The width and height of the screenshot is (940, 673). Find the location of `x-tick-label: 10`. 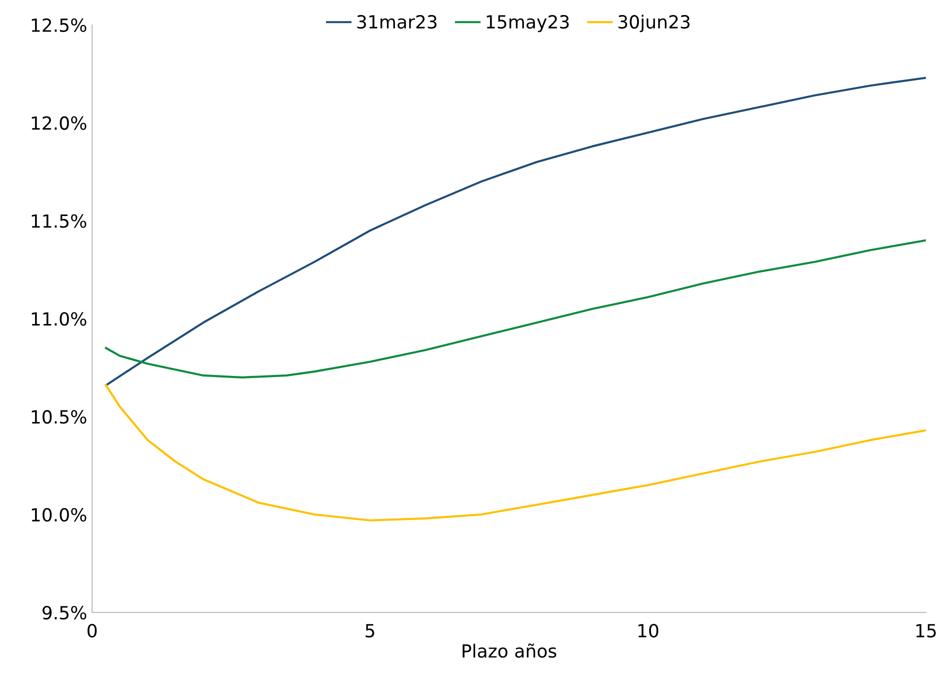

x-tick-label: 10 is located at coordinates (648, 631).